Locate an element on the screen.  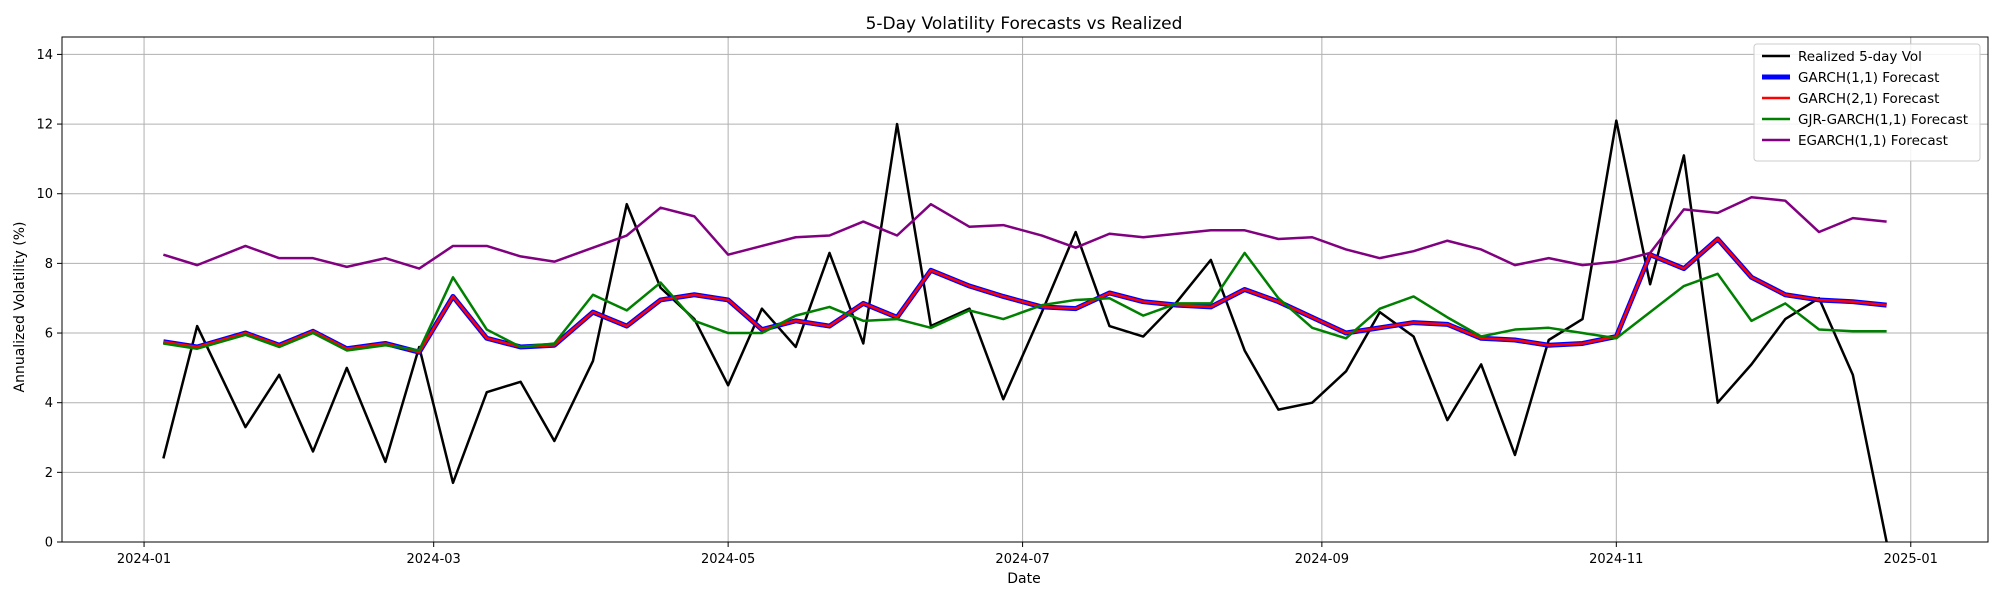
y-tick-label: 6 is located at coordinates (49, 334).